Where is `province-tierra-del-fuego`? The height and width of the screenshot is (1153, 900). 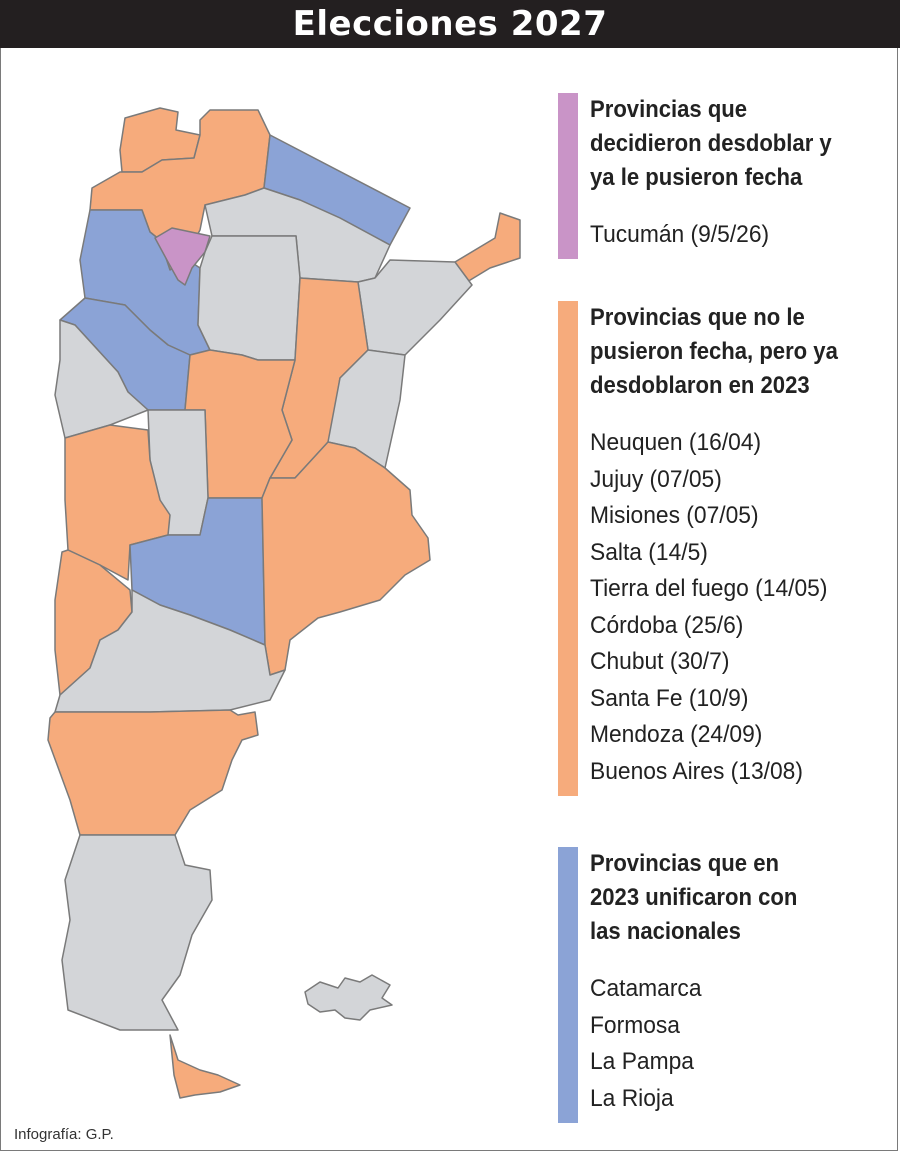 province-tierra-del-fuego is located at coordinates (205, 1066).